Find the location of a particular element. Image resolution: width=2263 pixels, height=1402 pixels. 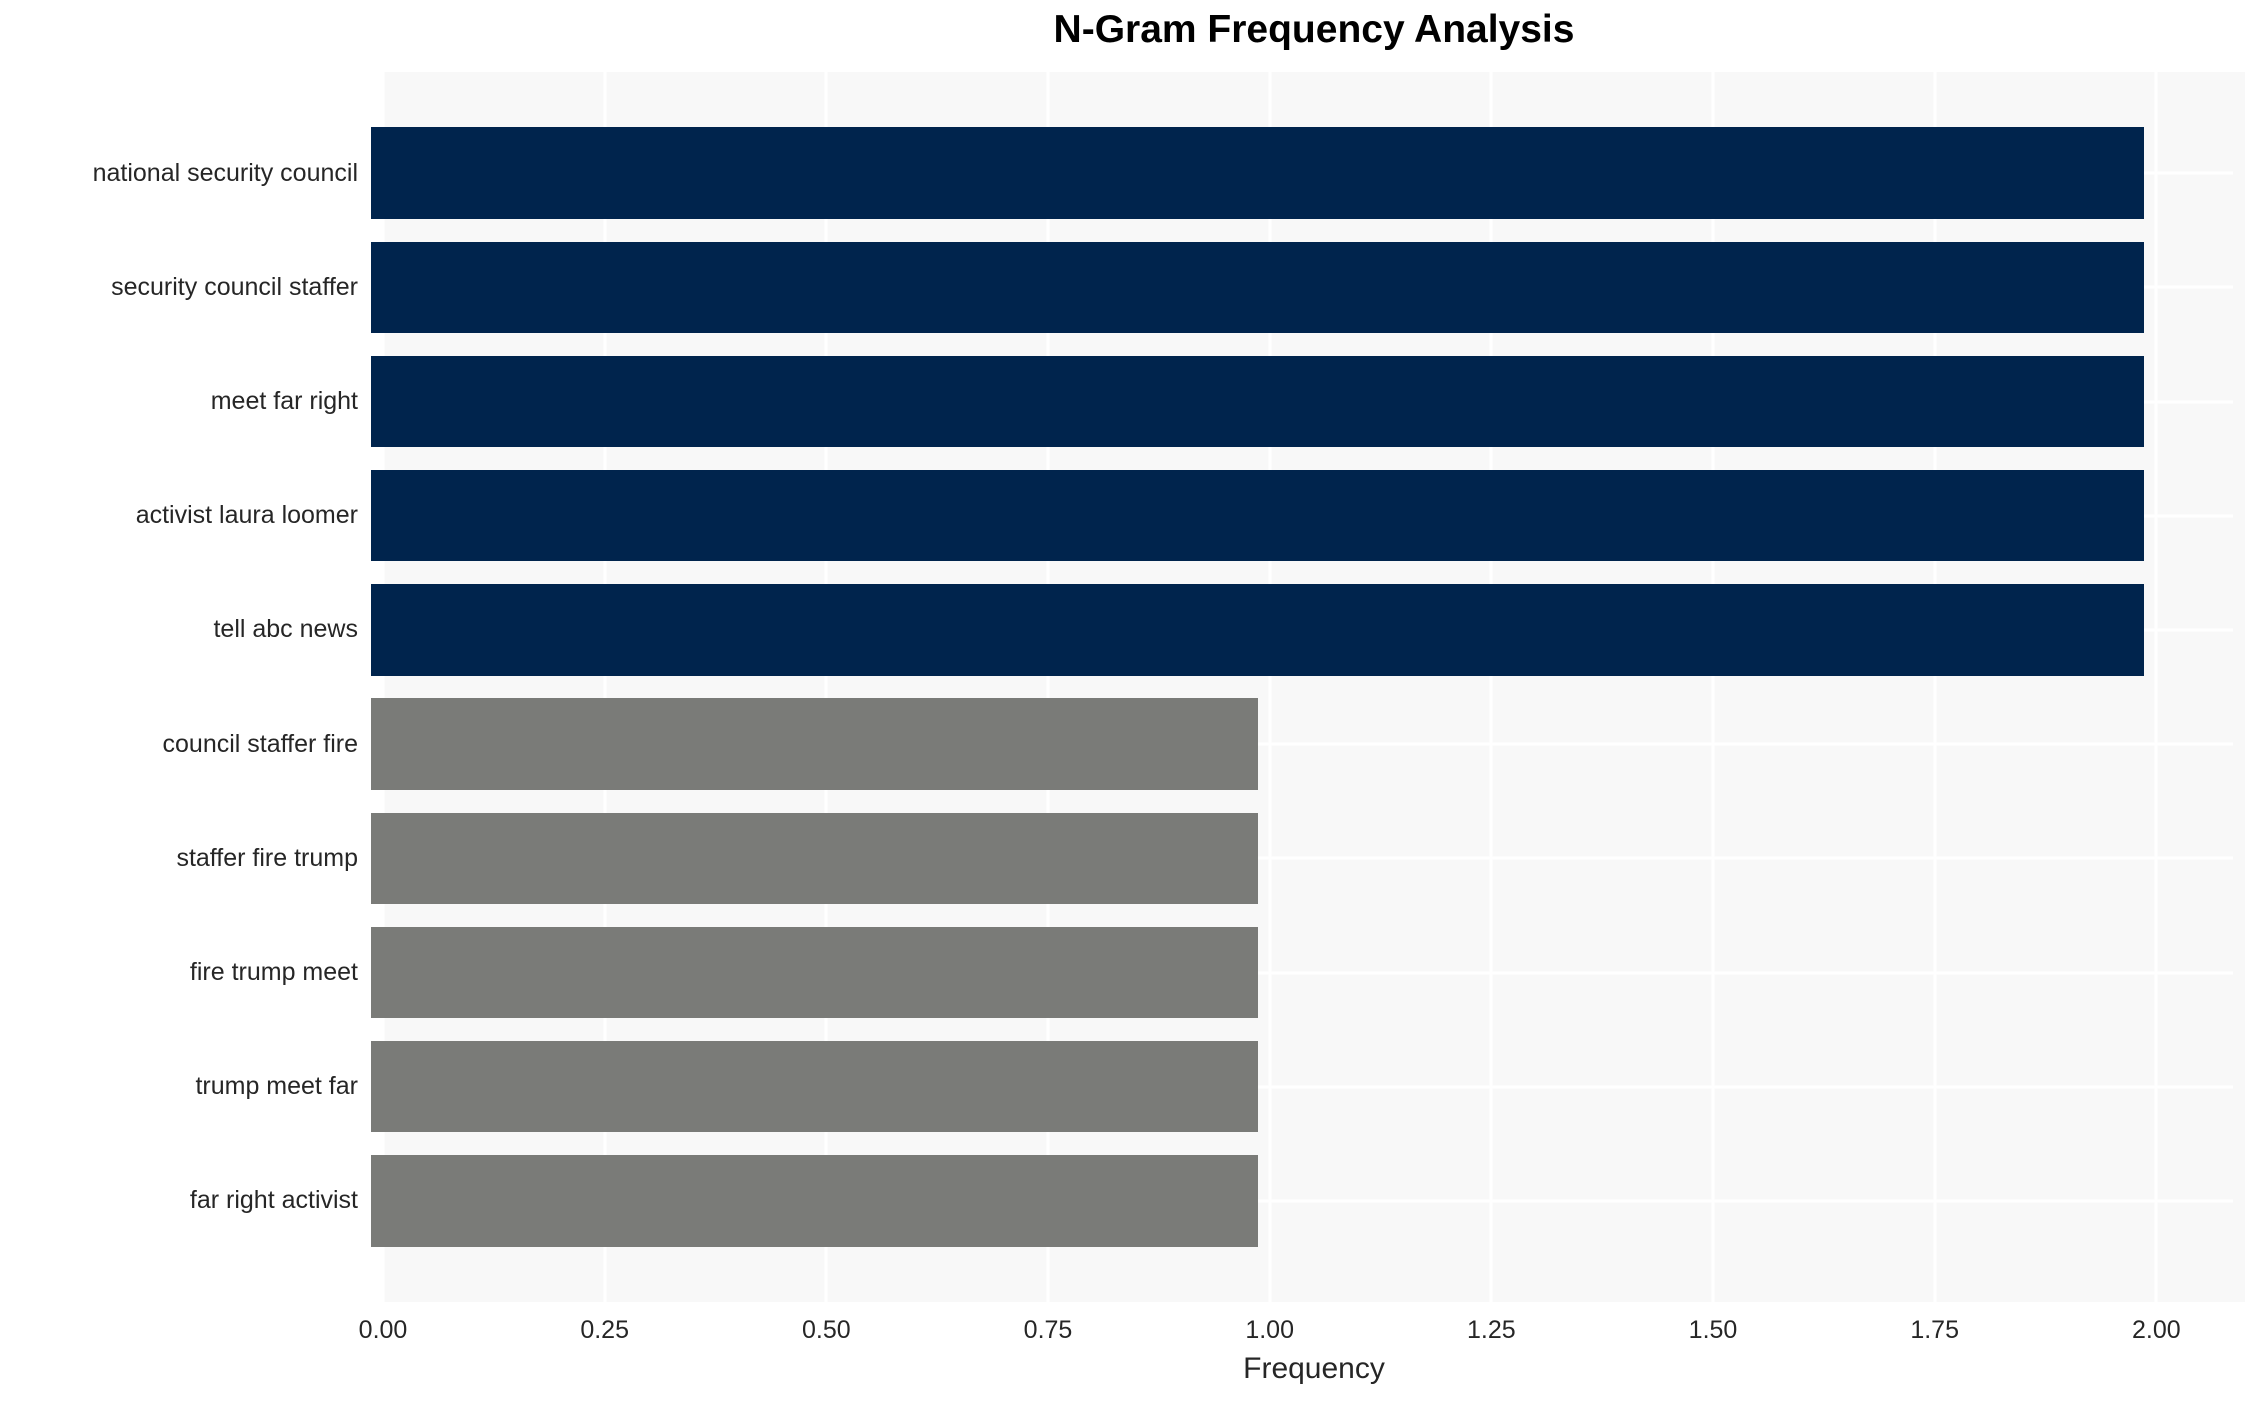

y-tick-label: meet far right is located at coordinates (284, 401).